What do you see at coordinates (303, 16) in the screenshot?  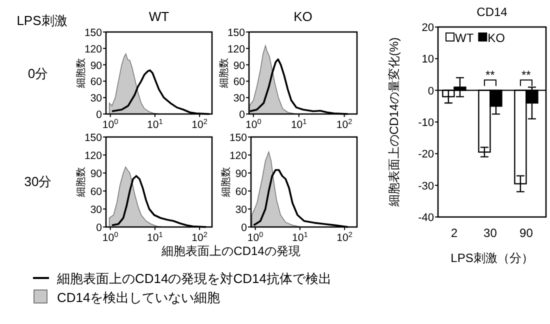 I see `chart-title: KO` at bounding box center [303, 16].